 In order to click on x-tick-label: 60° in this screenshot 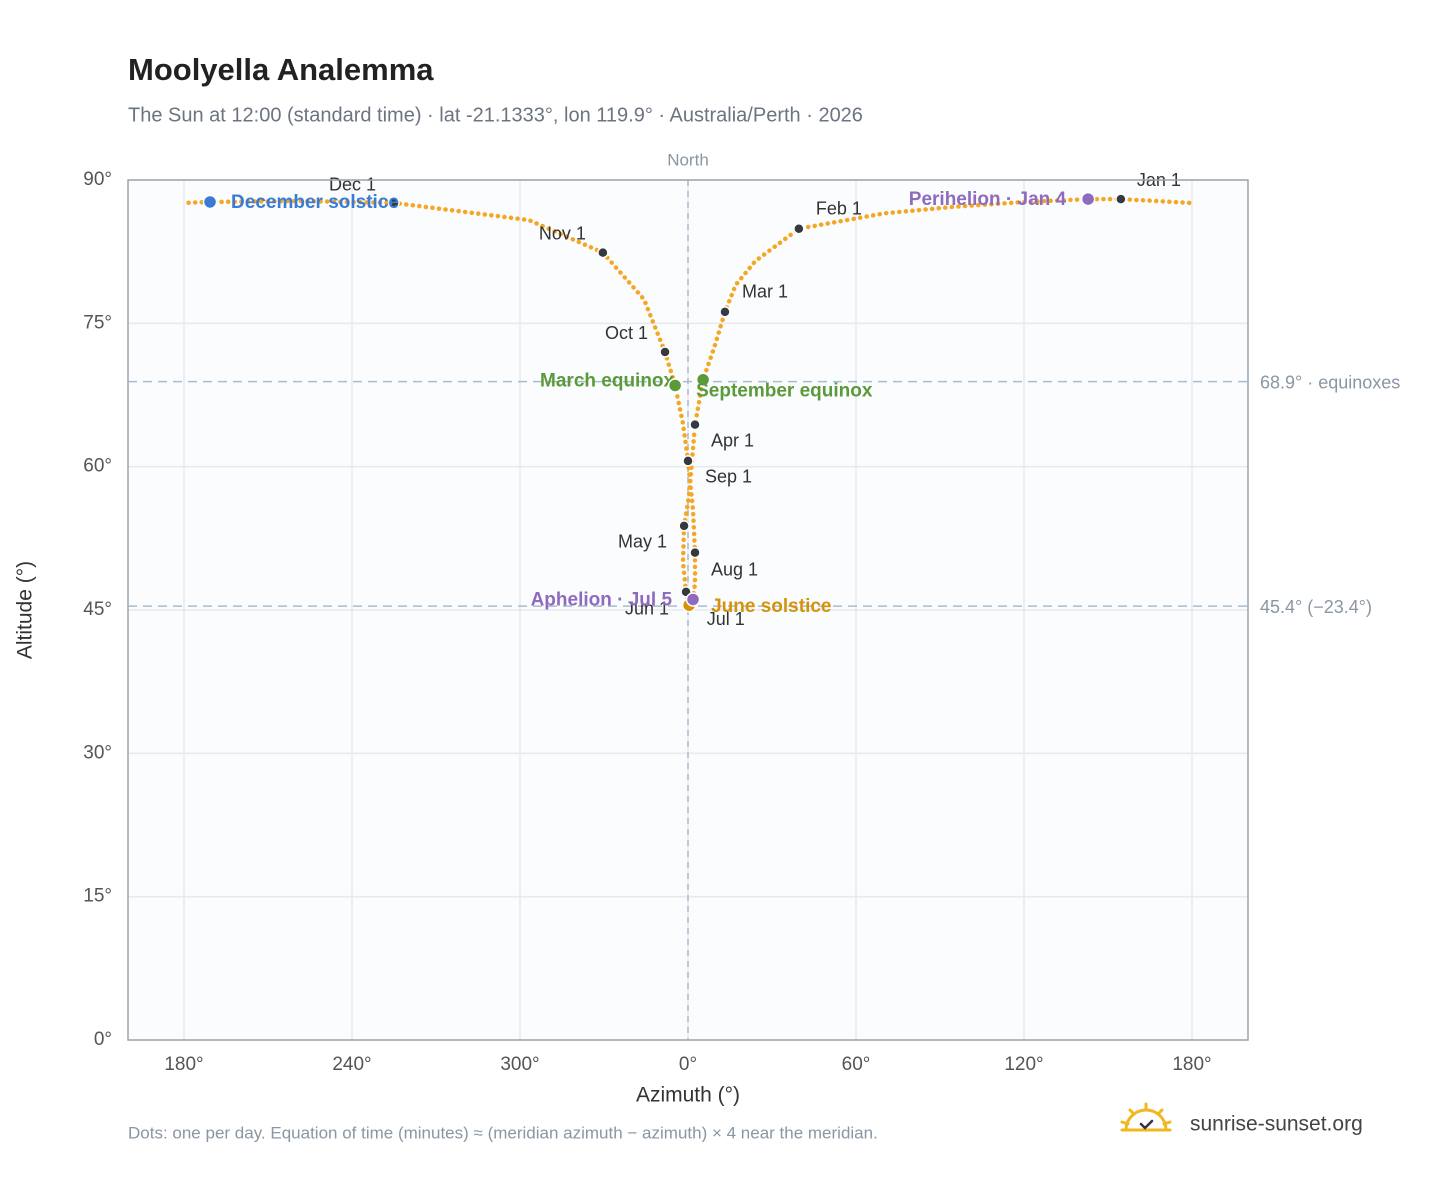, I will do `click(856, 1064)`.